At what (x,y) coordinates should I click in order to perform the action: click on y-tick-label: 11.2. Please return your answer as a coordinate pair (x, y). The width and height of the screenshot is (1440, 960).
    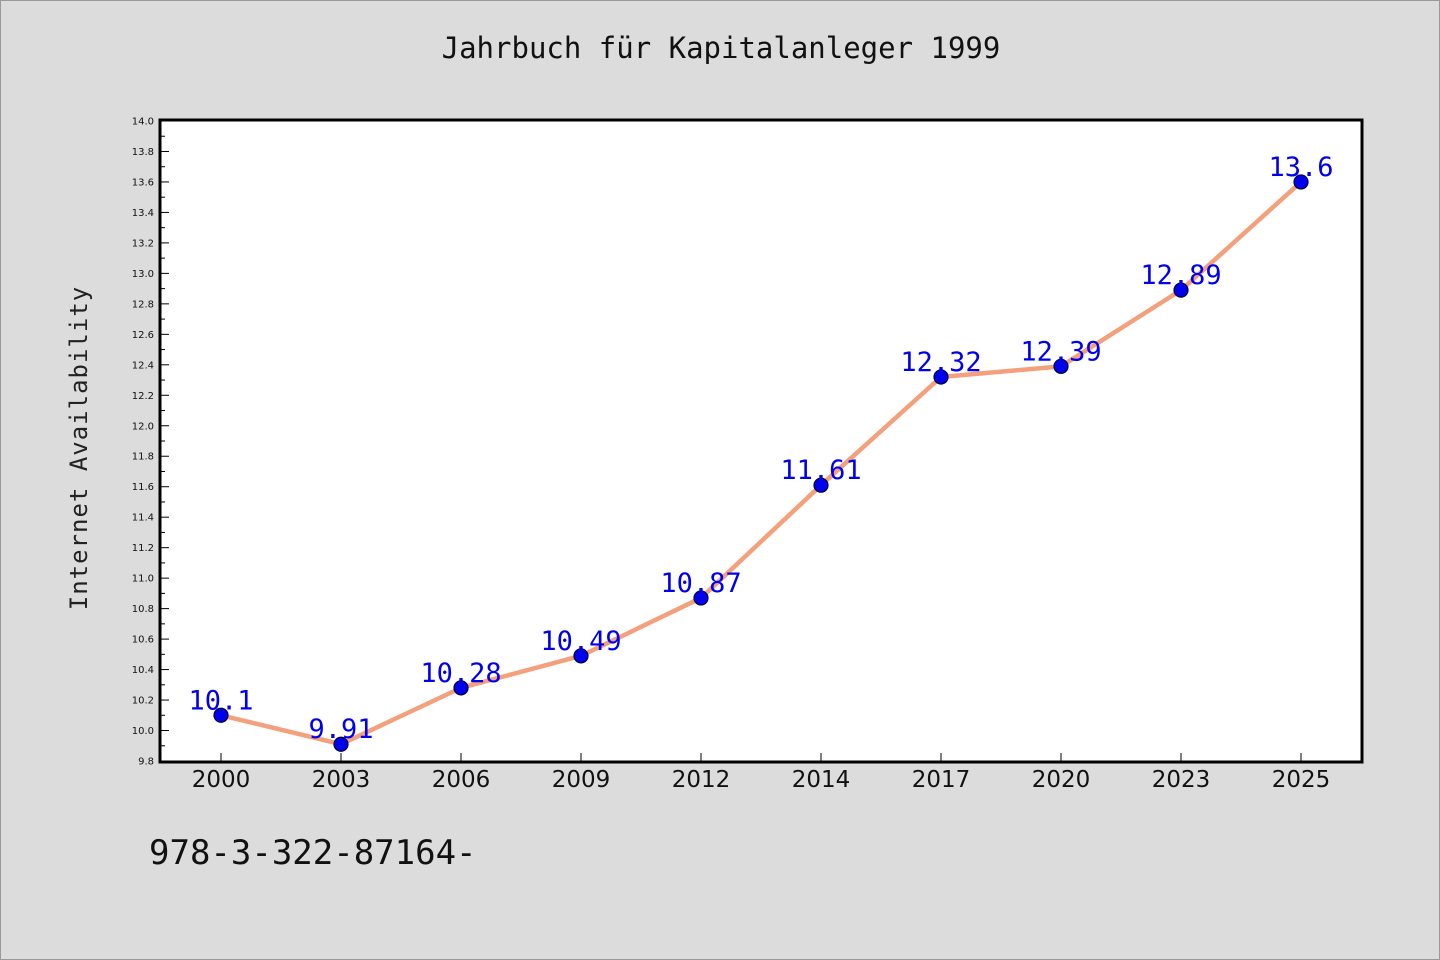
    Looking at the image, I should click on (143, 548).